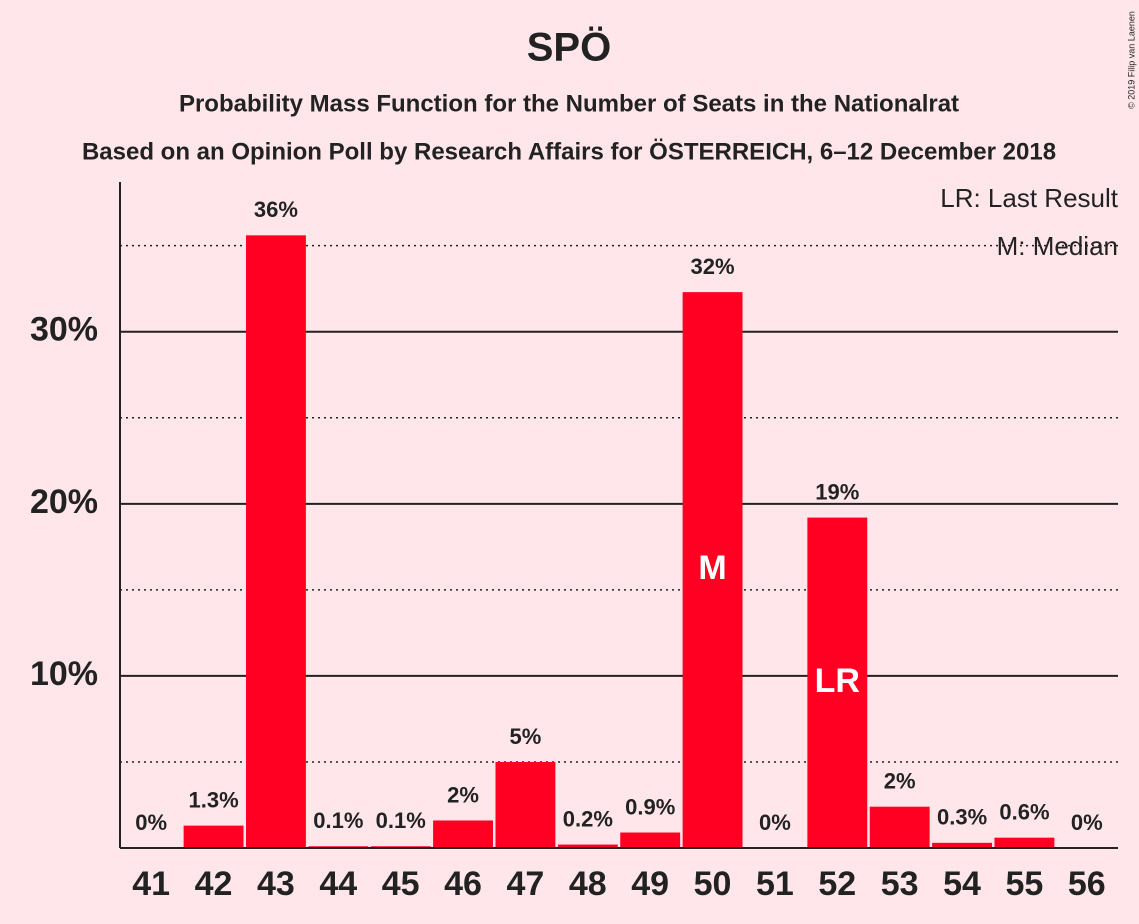  I want to click on x-tick-label: 50, so click(713, 884).